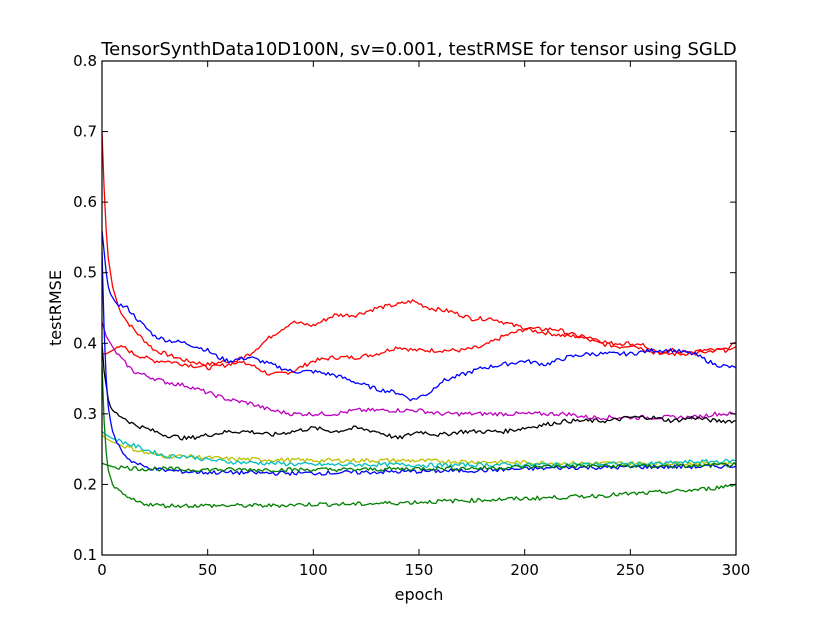 Image resolution: width=817 pixels, height=617 pixels. Describe the element at coordinates (55, 308) in the screenshot. I see `y-axis-label: testRMSE` at that location.